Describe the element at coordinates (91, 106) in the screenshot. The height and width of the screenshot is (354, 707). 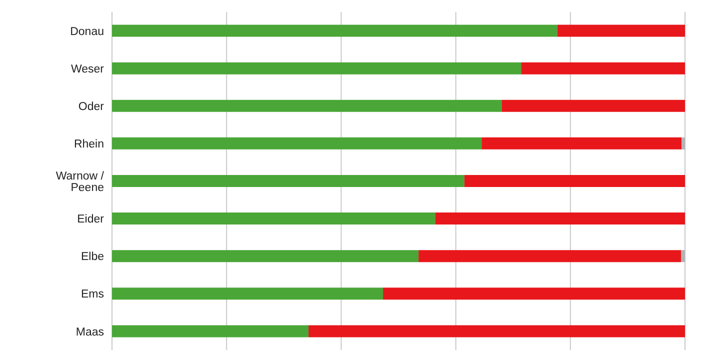
I see `y-tick-label: Oder` at that location.